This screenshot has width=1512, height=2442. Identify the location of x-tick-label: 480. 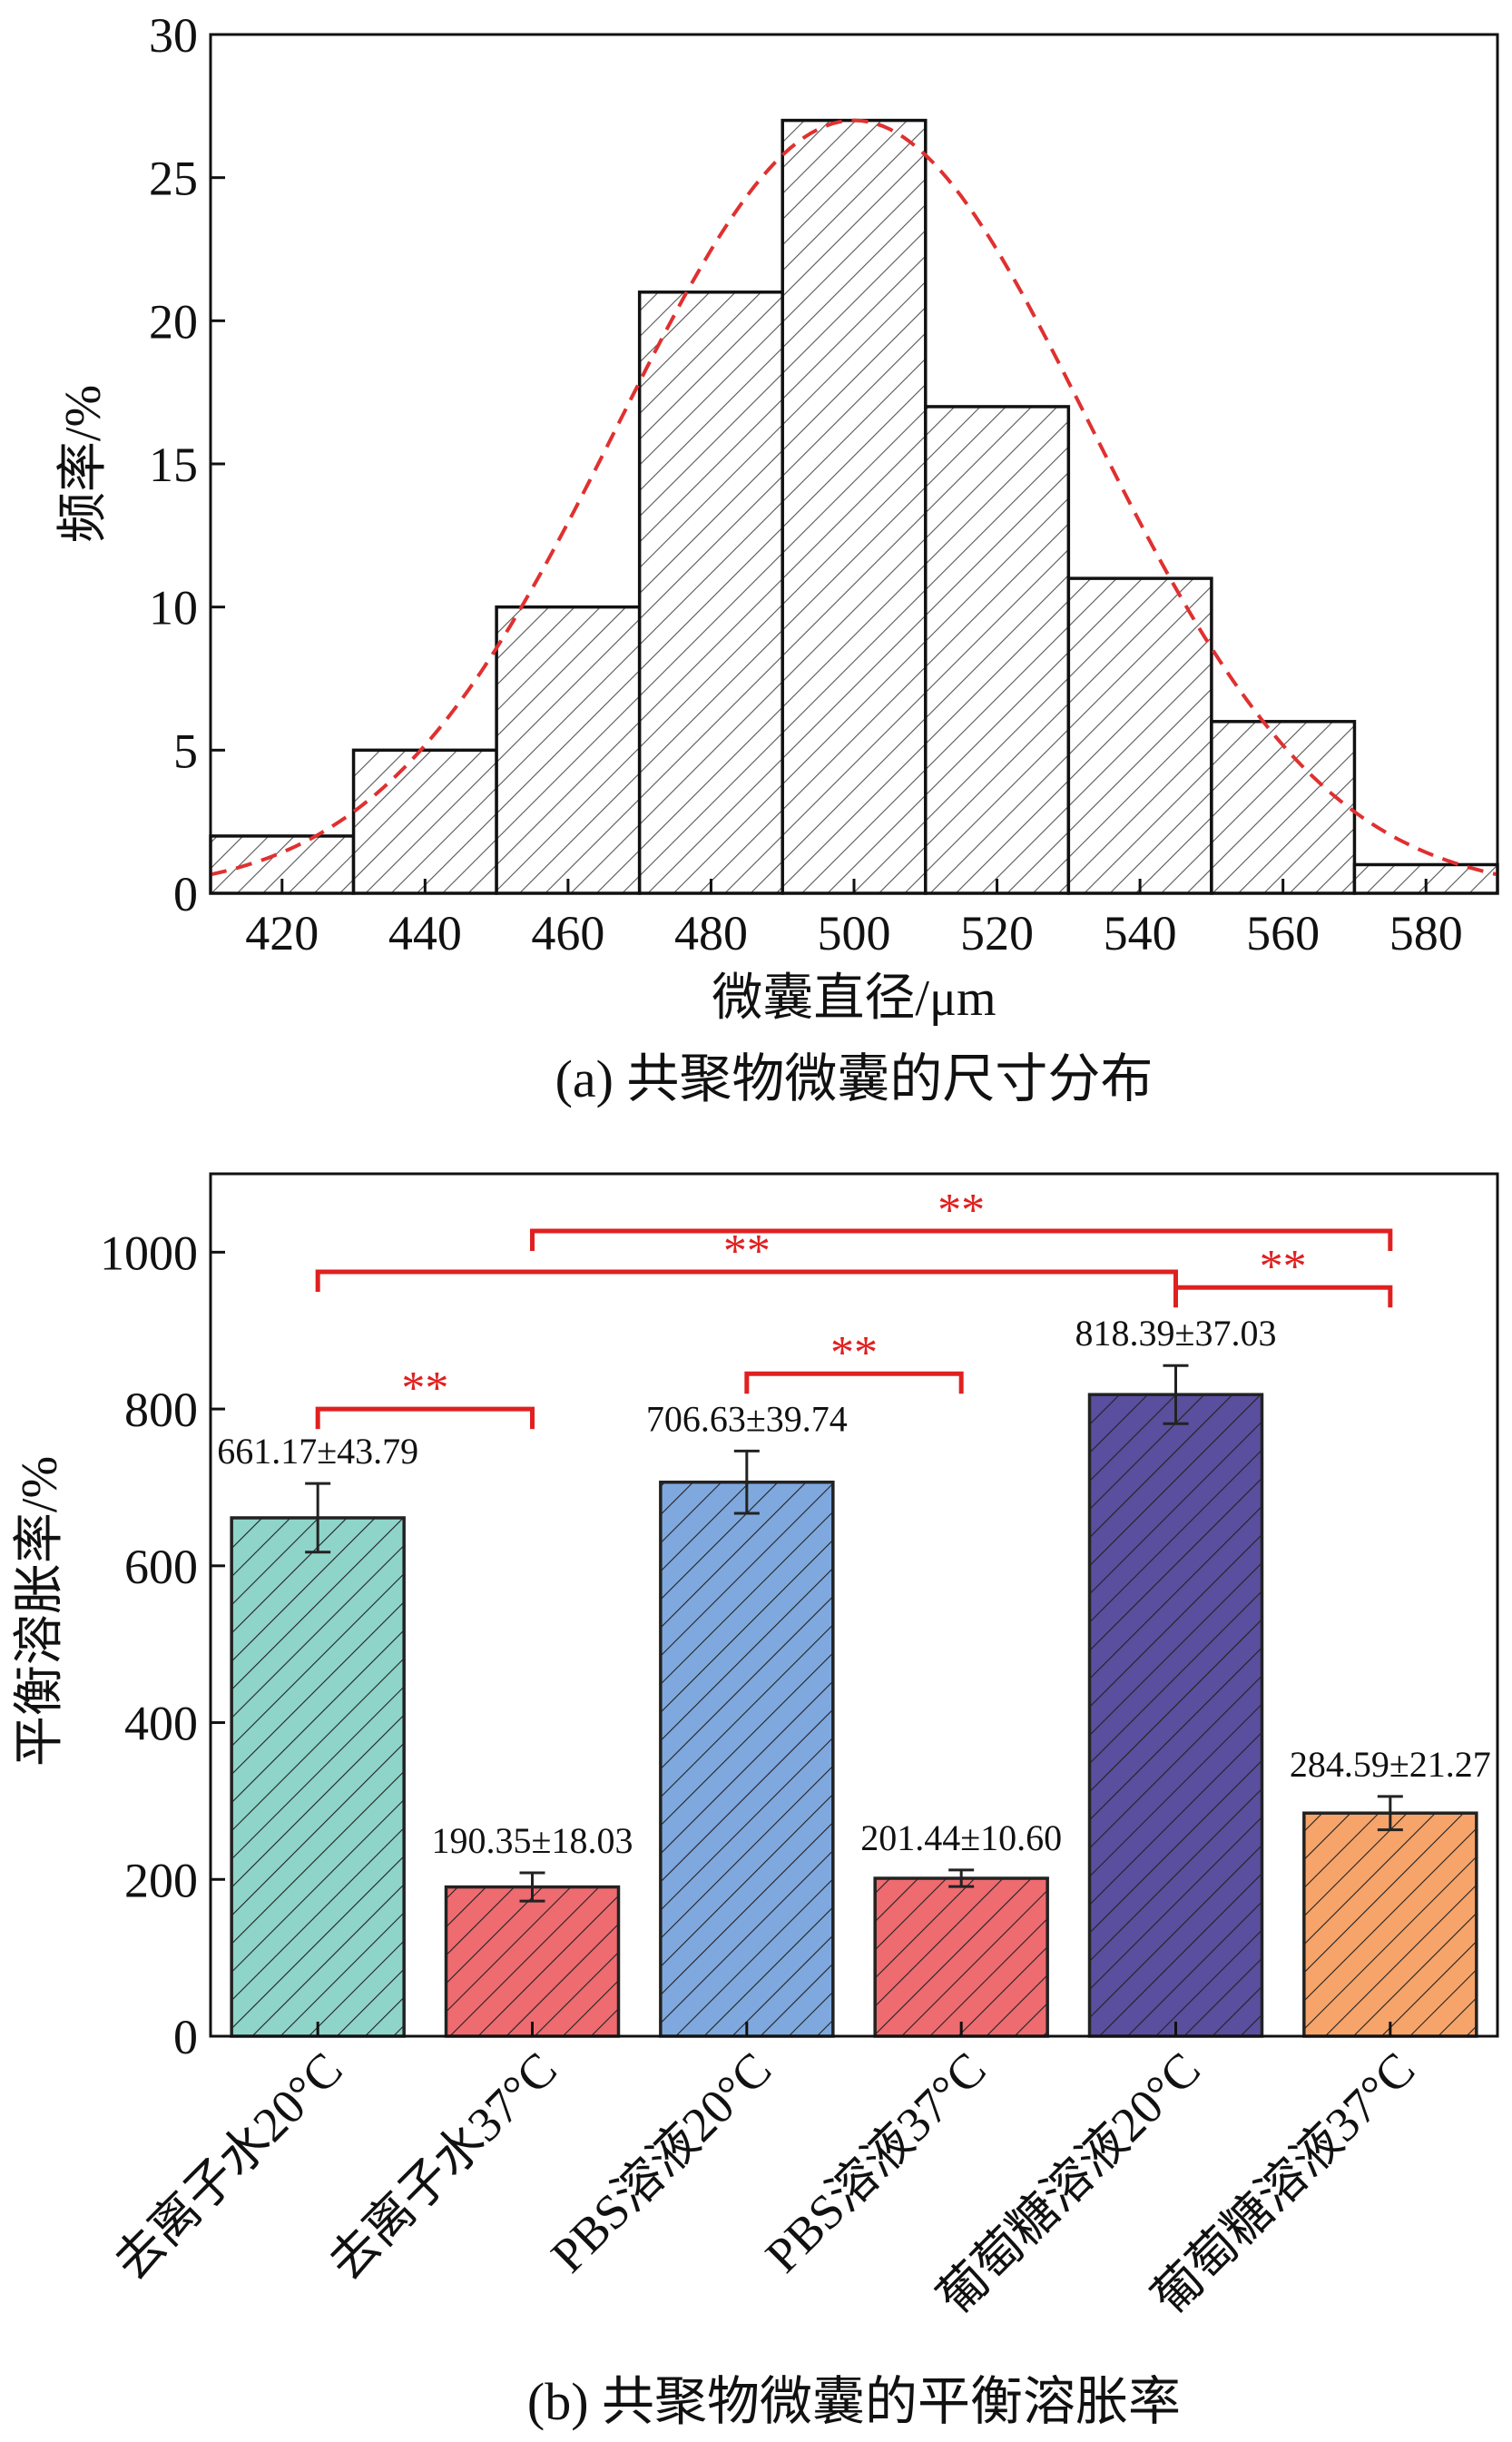
(711, 933).